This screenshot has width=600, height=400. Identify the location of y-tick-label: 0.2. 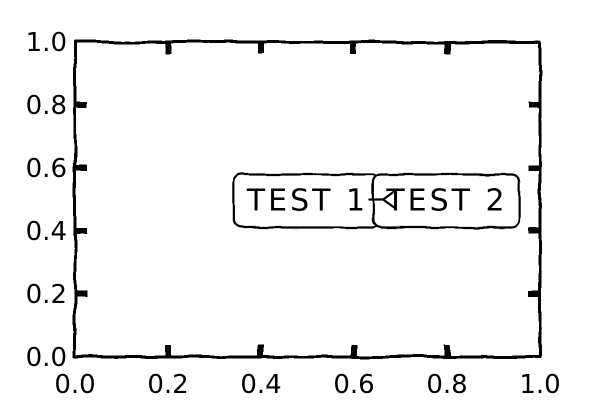
(46, 295).